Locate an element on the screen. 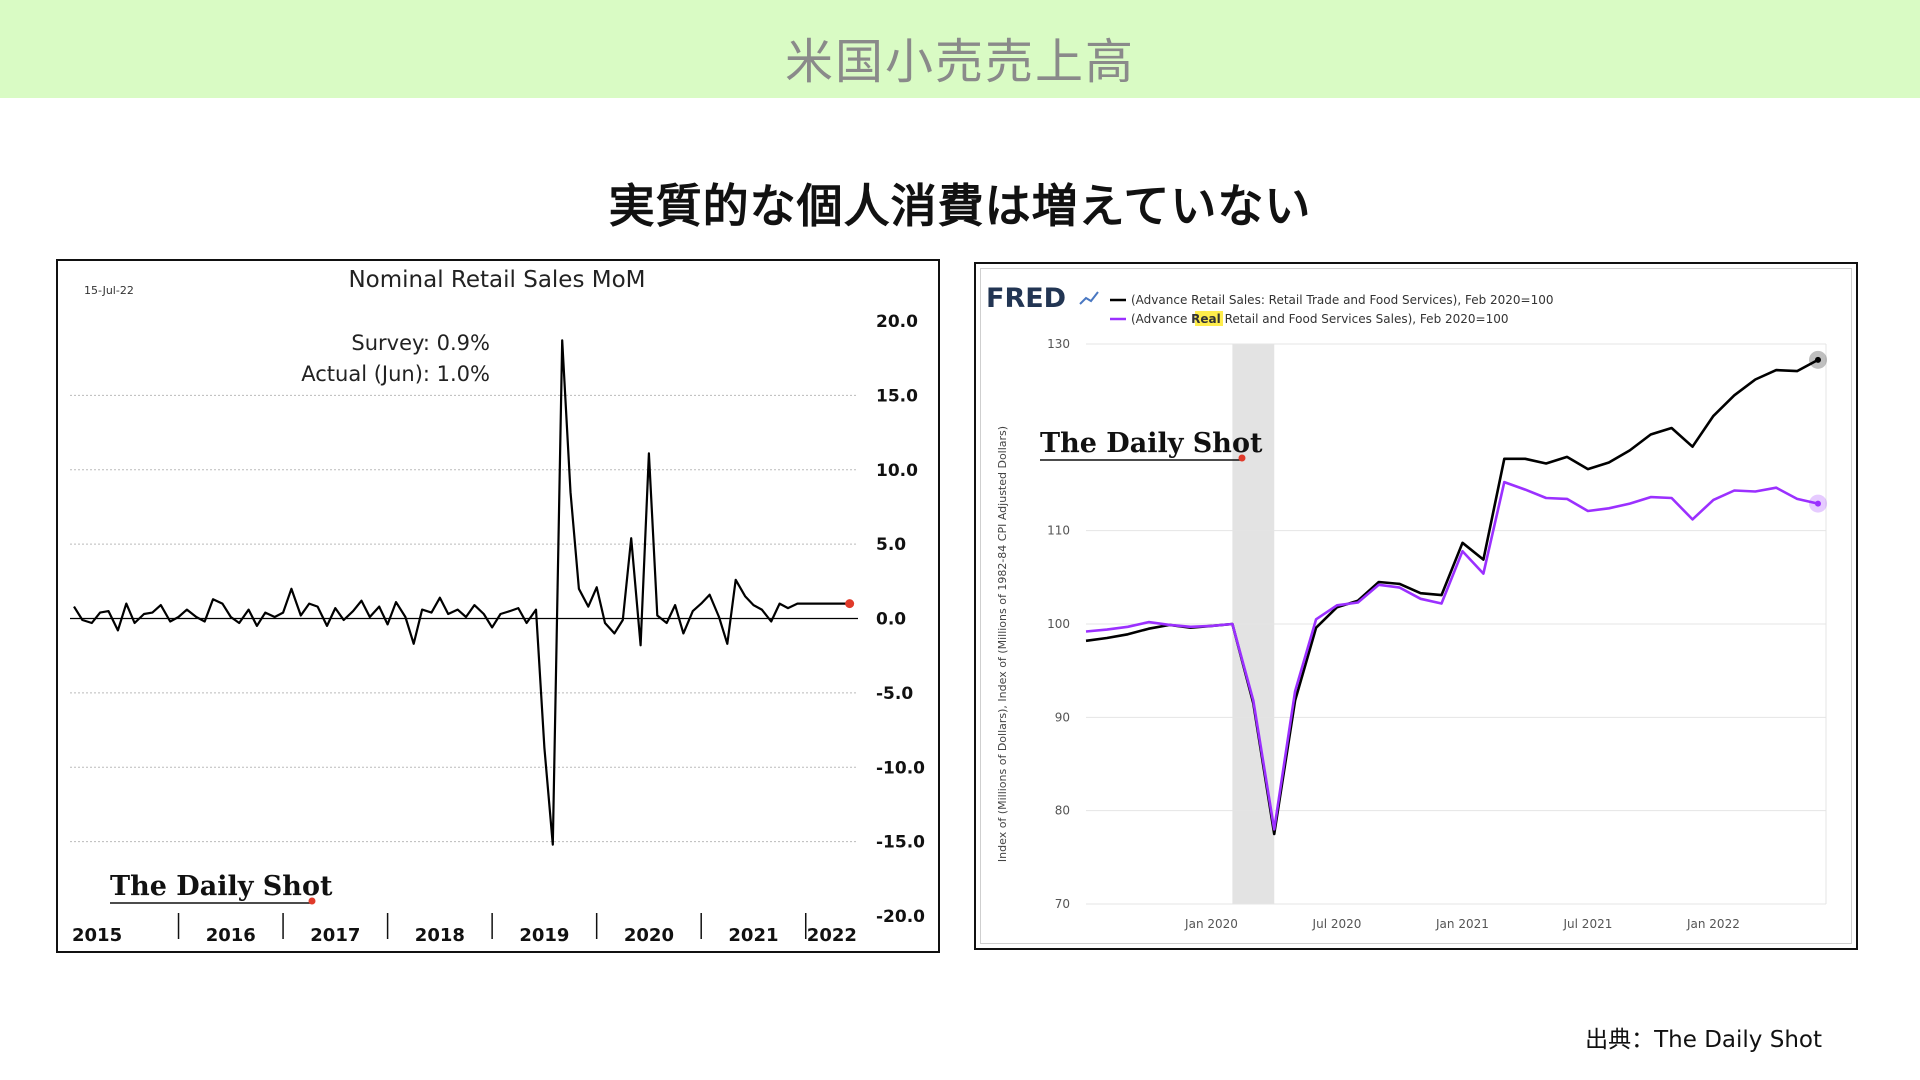  nominal-sales-series-end-marker is located at coordinates (1818, 359).